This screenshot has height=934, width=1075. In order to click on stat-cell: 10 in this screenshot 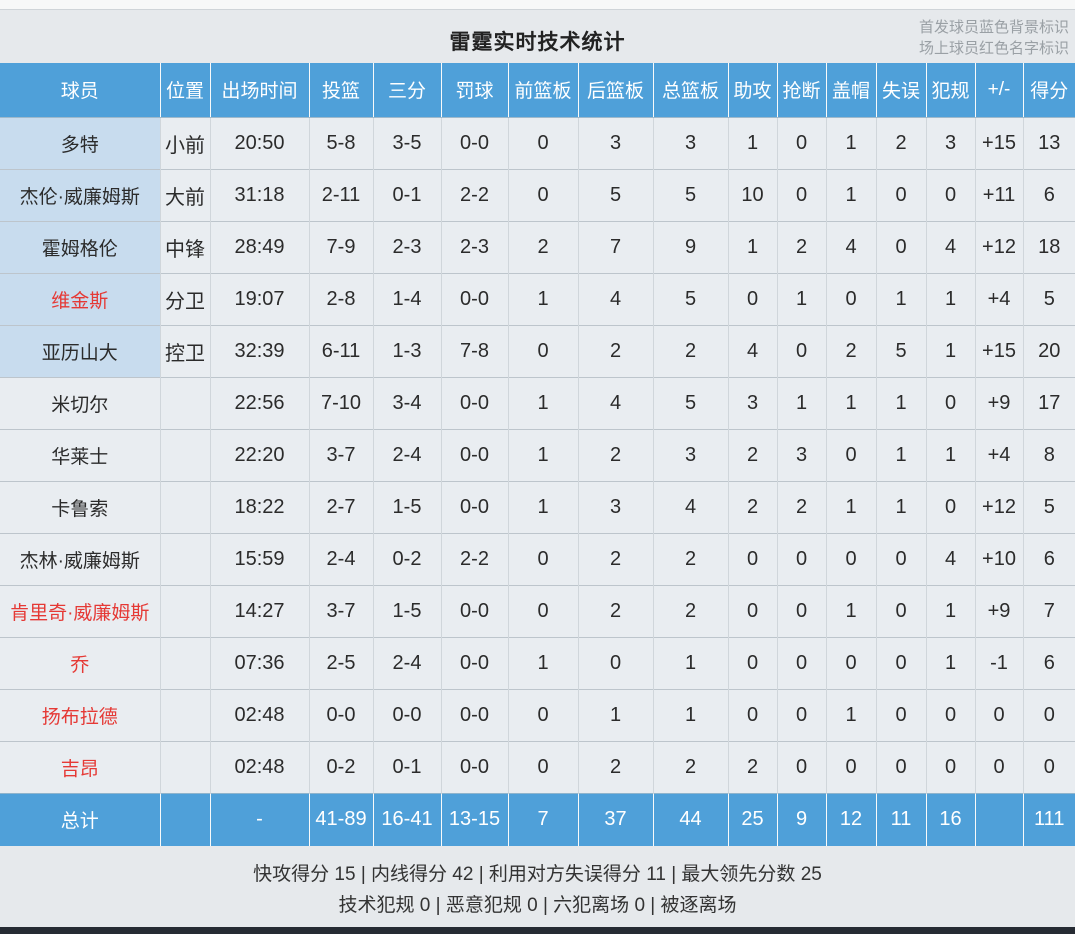, I will do `click(753, 194)`.